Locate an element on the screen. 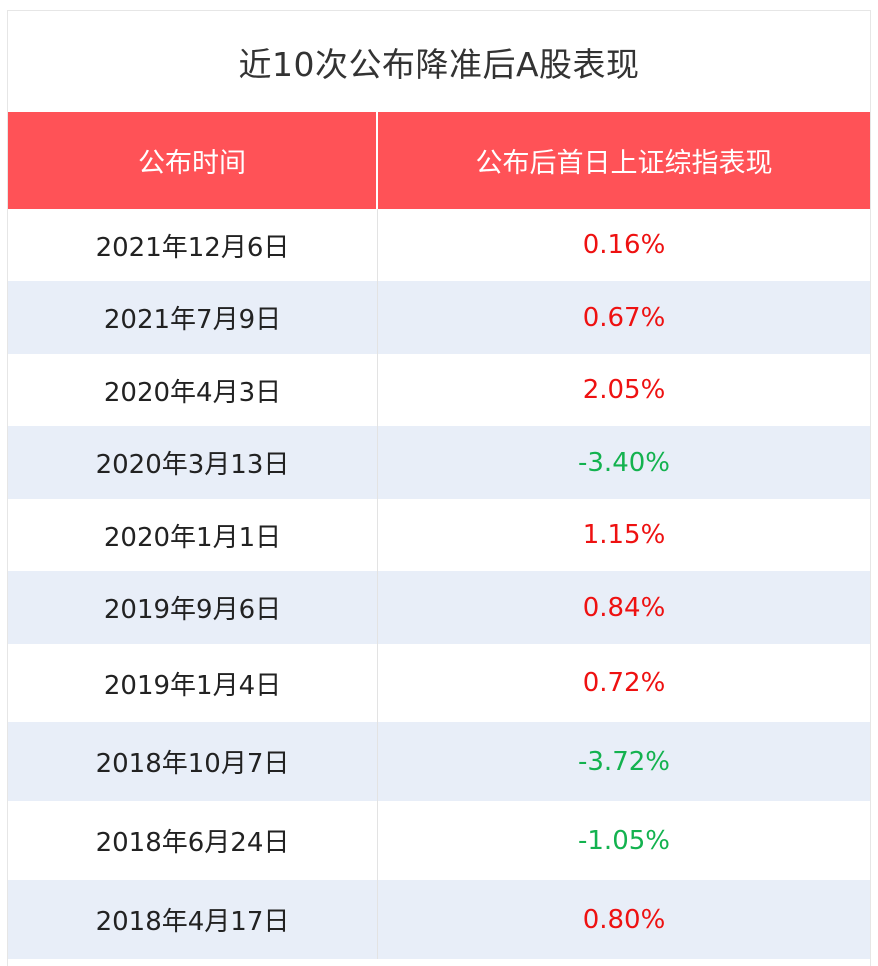 The image size is (878, 966). change-cell: 0.80% is located at coordinates (624, 919).